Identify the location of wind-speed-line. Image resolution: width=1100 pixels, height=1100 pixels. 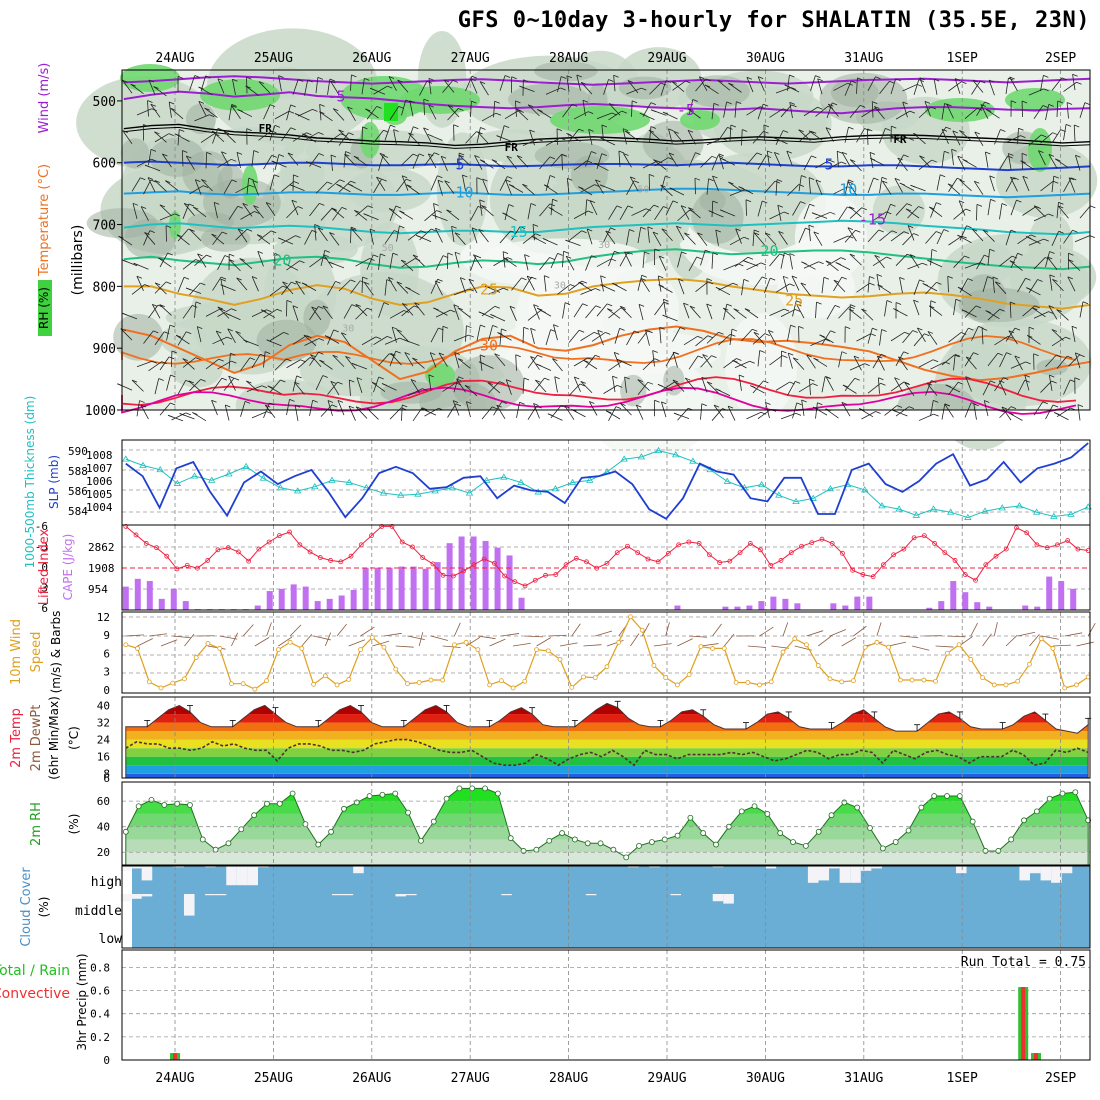
(607, 652).